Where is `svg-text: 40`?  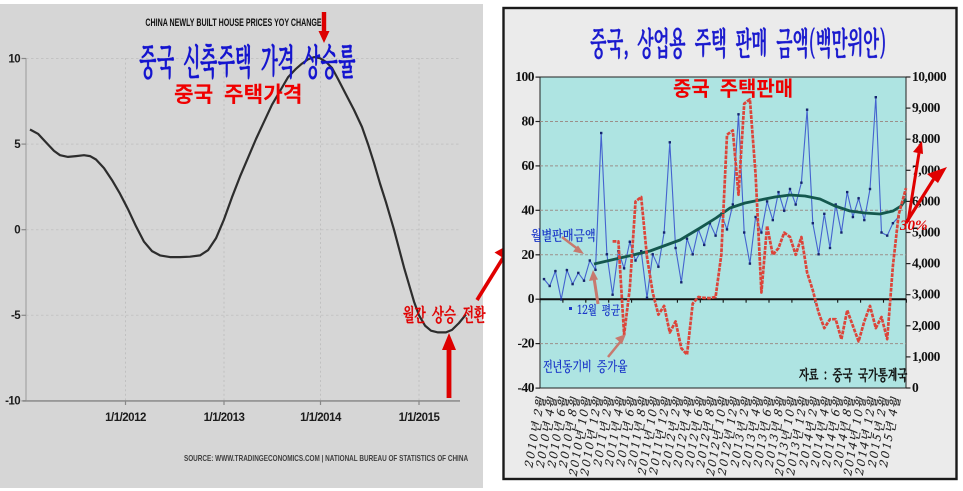 svg-text: 40 is located at coordinates (528, 209).